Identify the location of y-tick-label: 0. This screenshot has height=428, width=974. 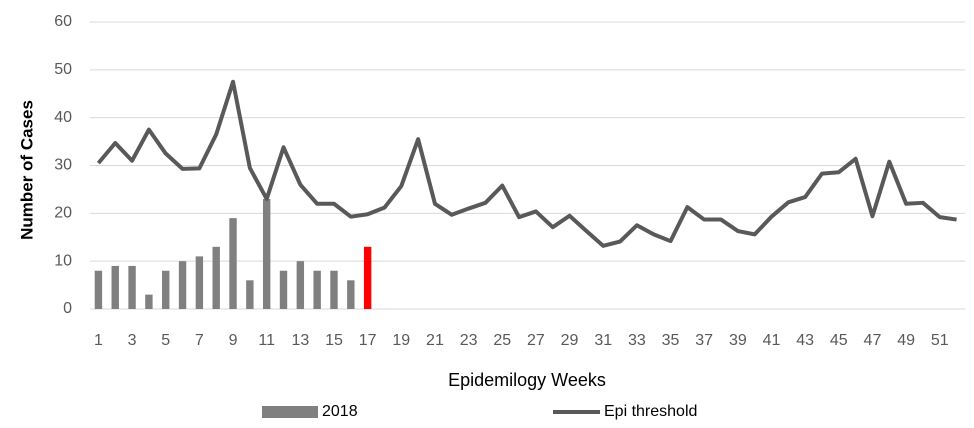
(67, 308).